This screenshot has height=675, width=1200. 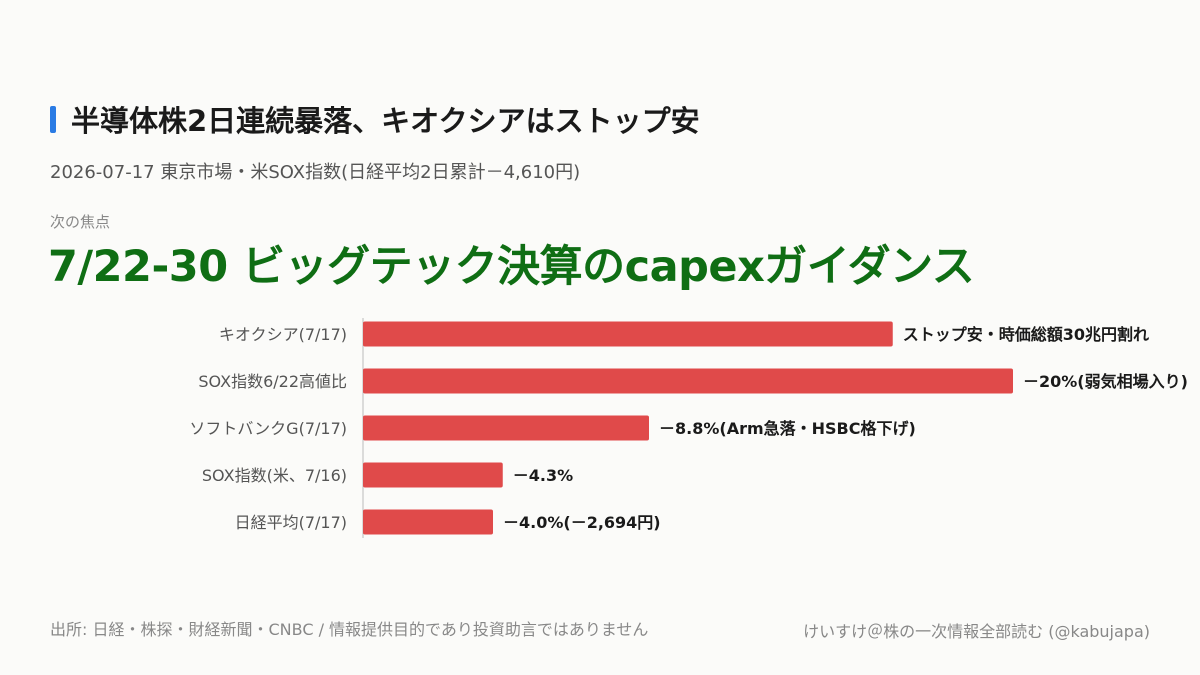 I want to click on category-label: SOX指数(米、7/16), so click(x=274, y=475).